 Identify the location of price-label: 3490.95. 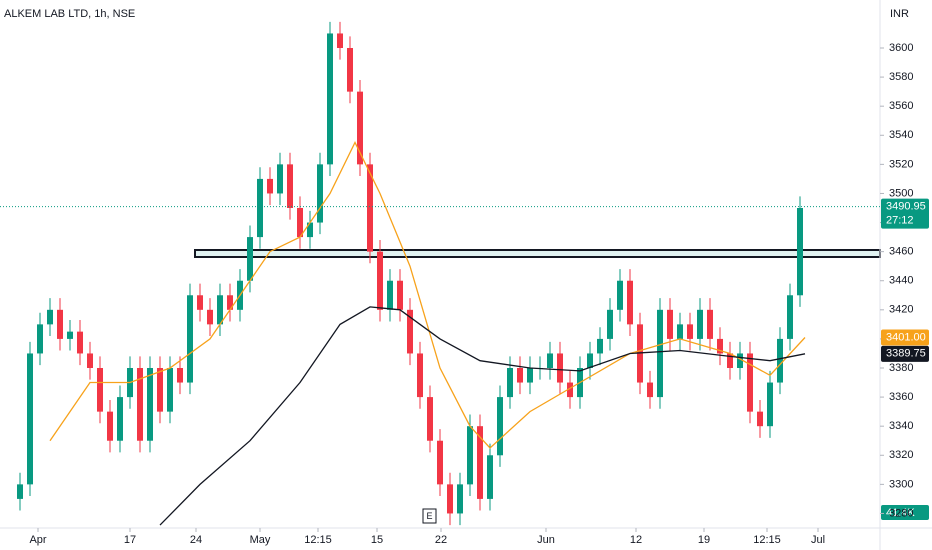
(906, 207).